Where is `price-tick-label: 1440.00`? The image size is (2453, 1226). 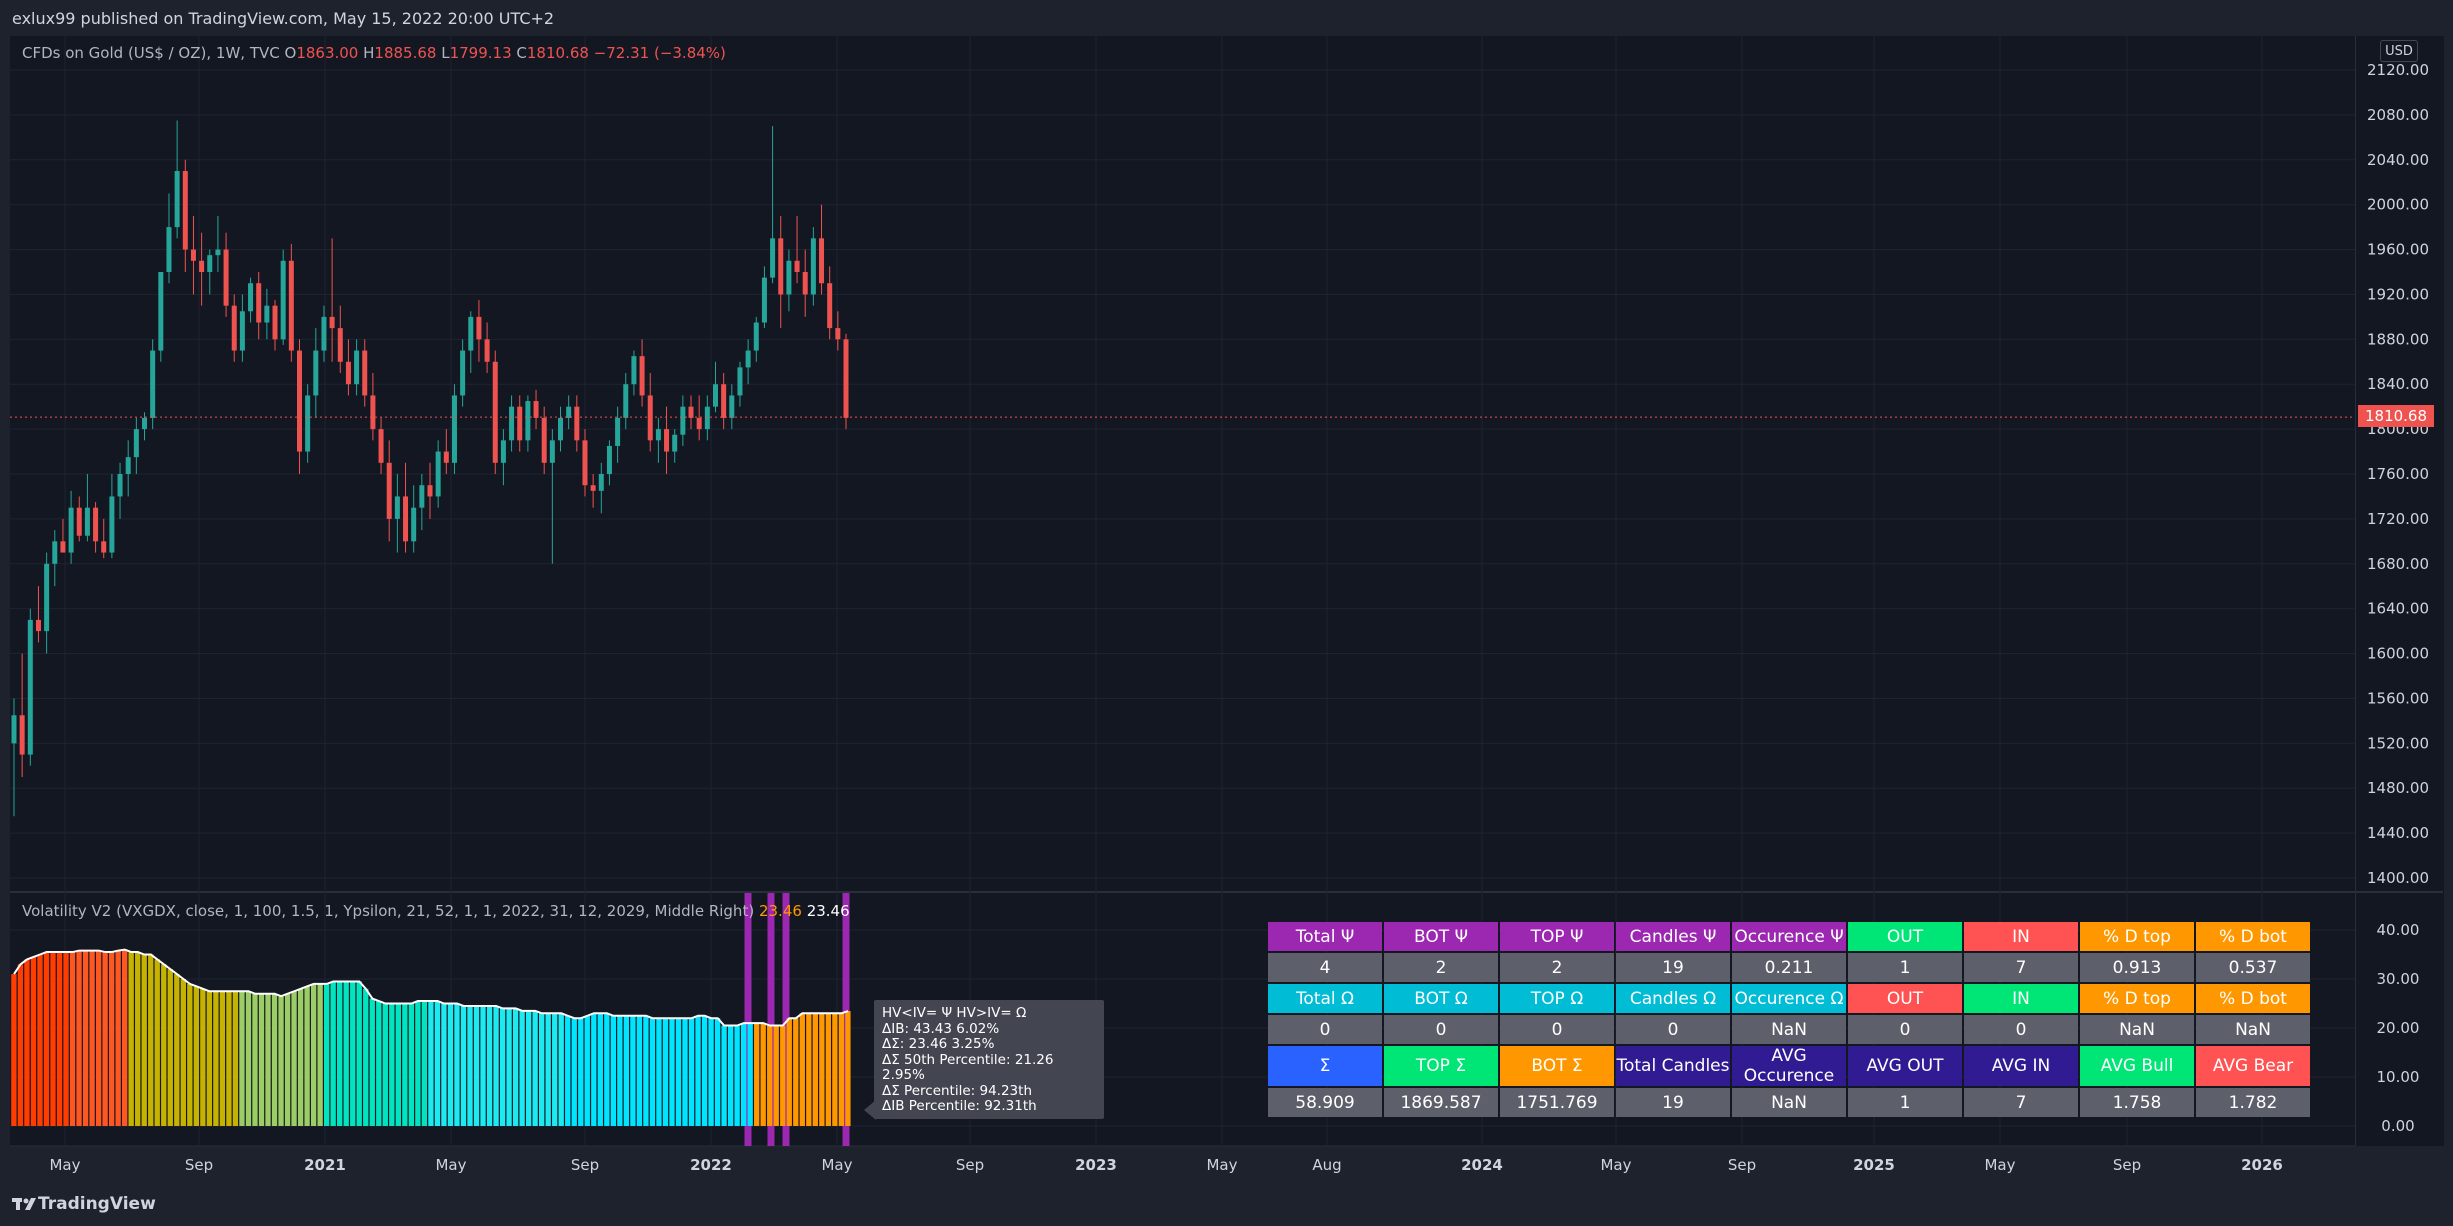 price-tick-label: 1440.00 is located at coordinates (2398, 833).